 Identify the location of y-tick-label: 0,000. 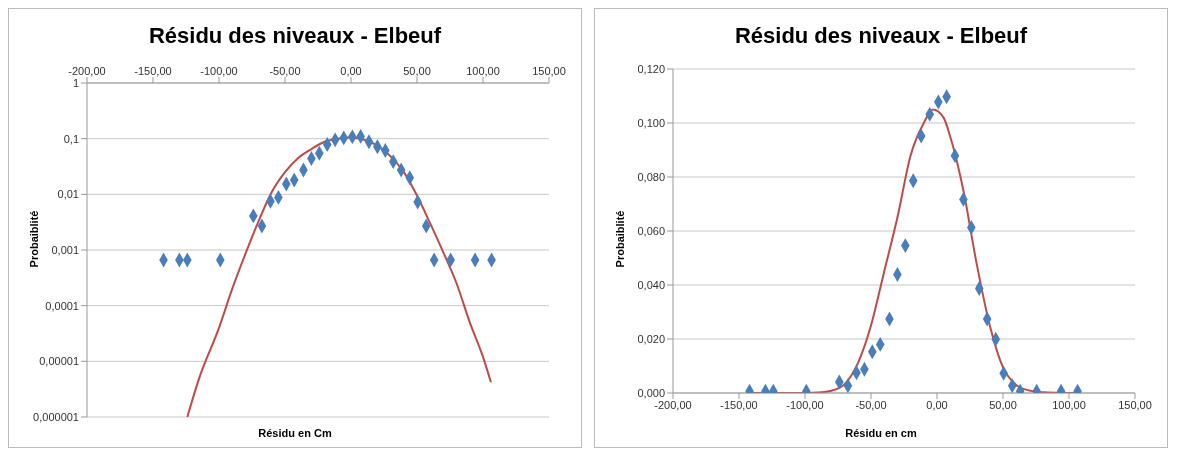
(651, 392).